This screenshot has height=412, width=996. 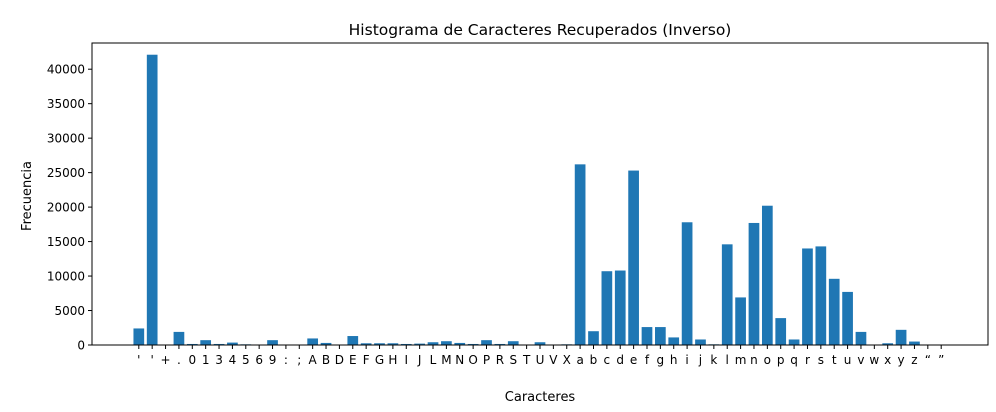 What do you see at coordinates (366, 360) in the screenshot?
I see `x-tick-label: F` at bounding box center [366, 360].